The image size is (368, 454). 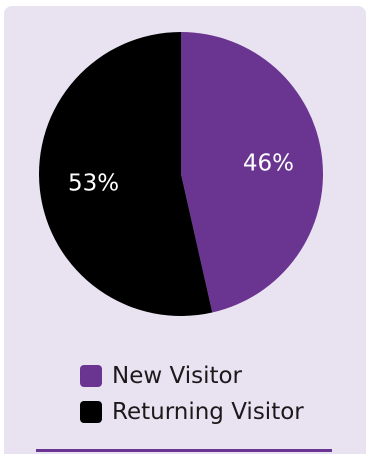 What do you see at coordinates (93, 183) in the screenshot?
I see `slice-label-returning-visitor: 53%` at bounding box center [93, 183].